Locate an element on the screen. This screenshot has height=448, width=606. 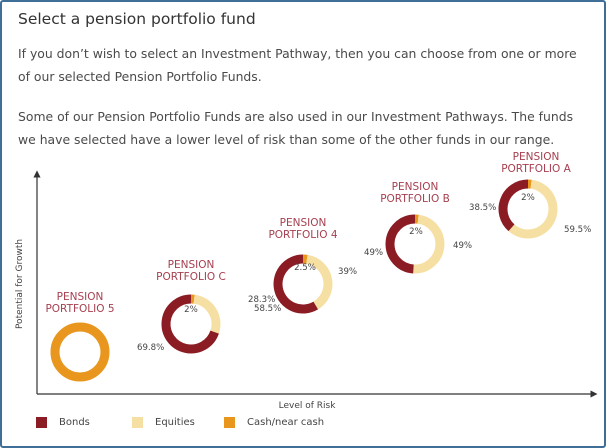
portfolio-title-line2: PORTFOLIO C is located at coordinates (191, 277).